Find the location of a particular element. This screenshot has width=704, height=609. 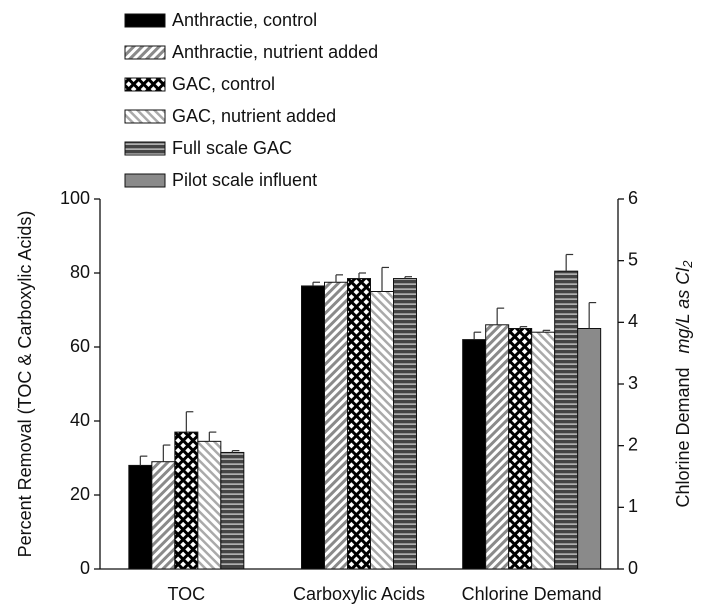

y-tick-label: 20 is located at coordinates (80, 494).